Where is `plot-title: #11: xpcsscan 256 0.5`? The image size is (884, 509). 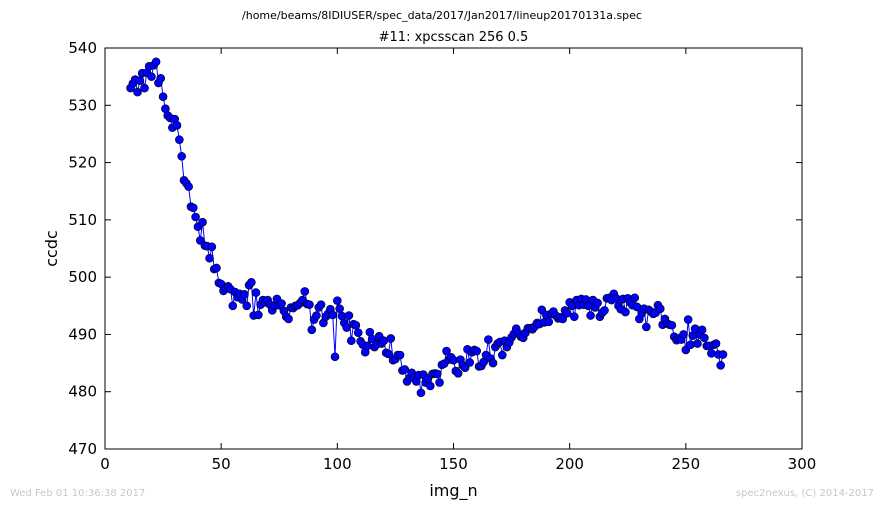 plot-title: #11: xpcsscan 256 0.5 is located at coordinates (453, 37).